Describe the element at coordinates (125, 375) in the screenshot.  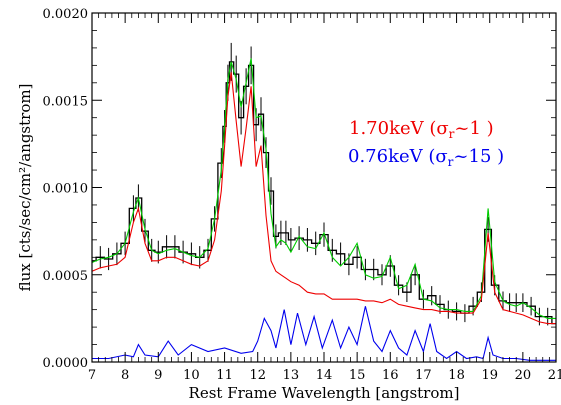
I see `x-tick-label: 8` at that location.